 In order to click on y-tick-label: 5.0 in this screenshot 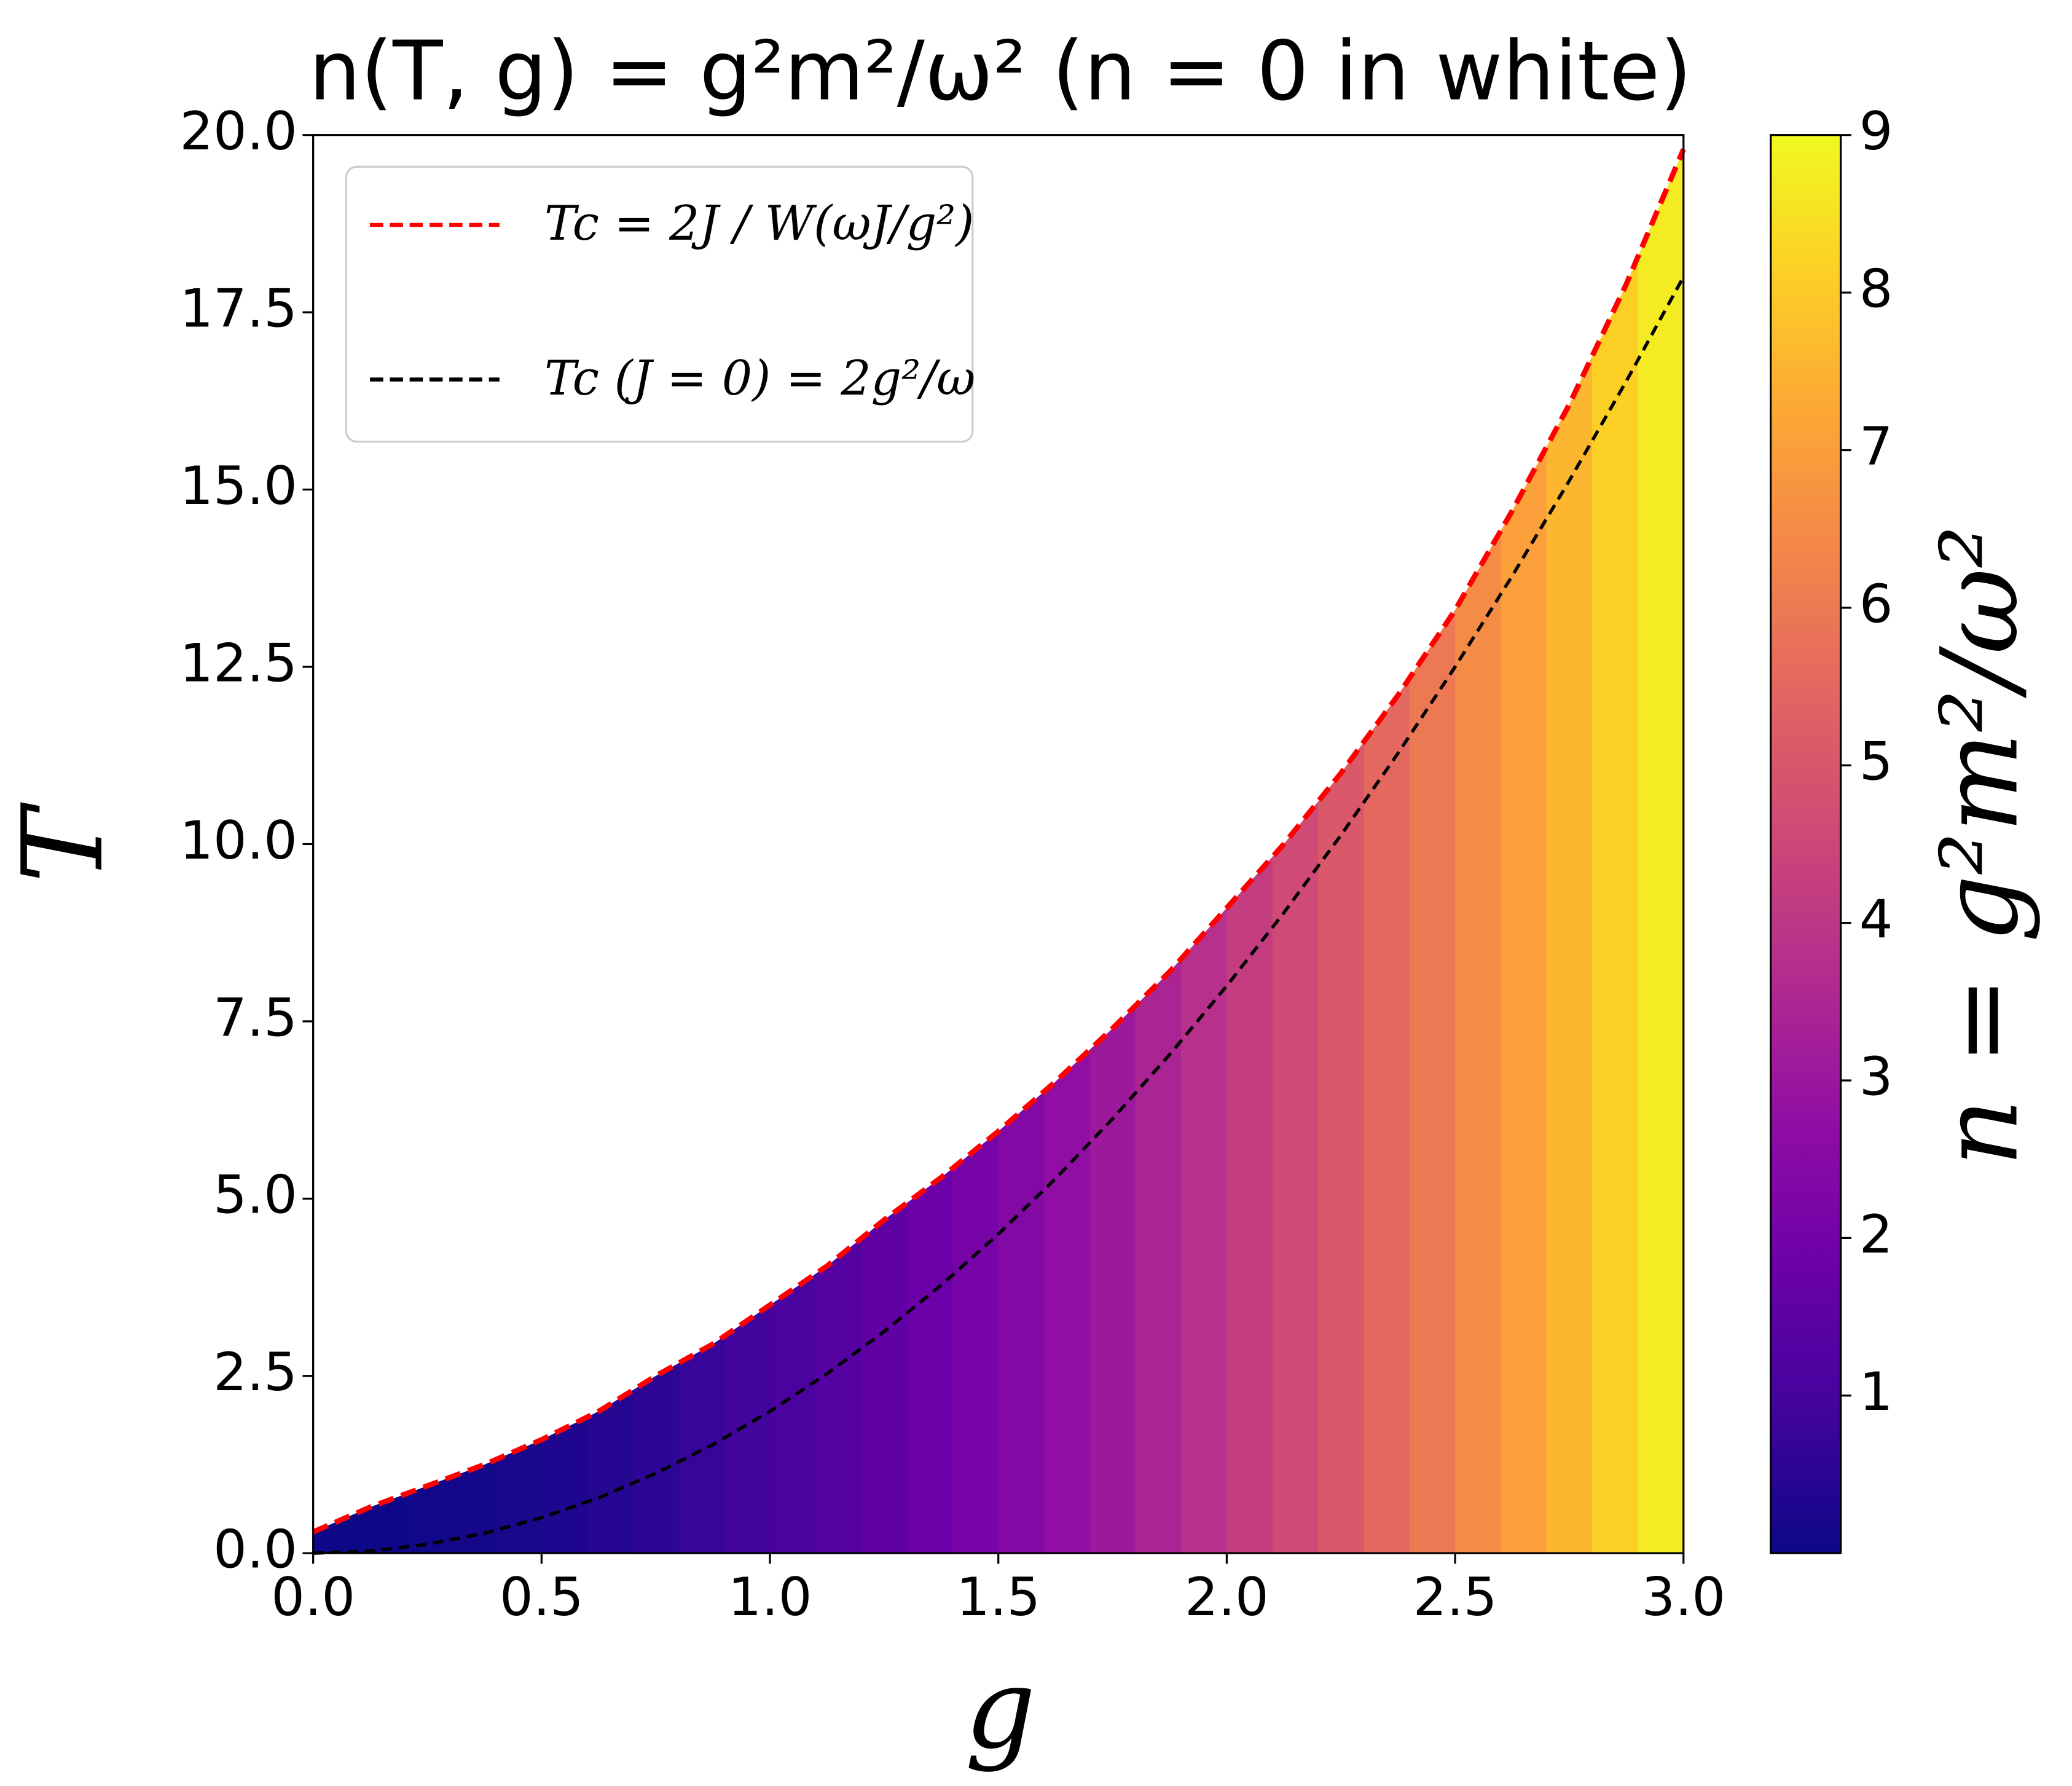, I will do `click(255, 1196)`.